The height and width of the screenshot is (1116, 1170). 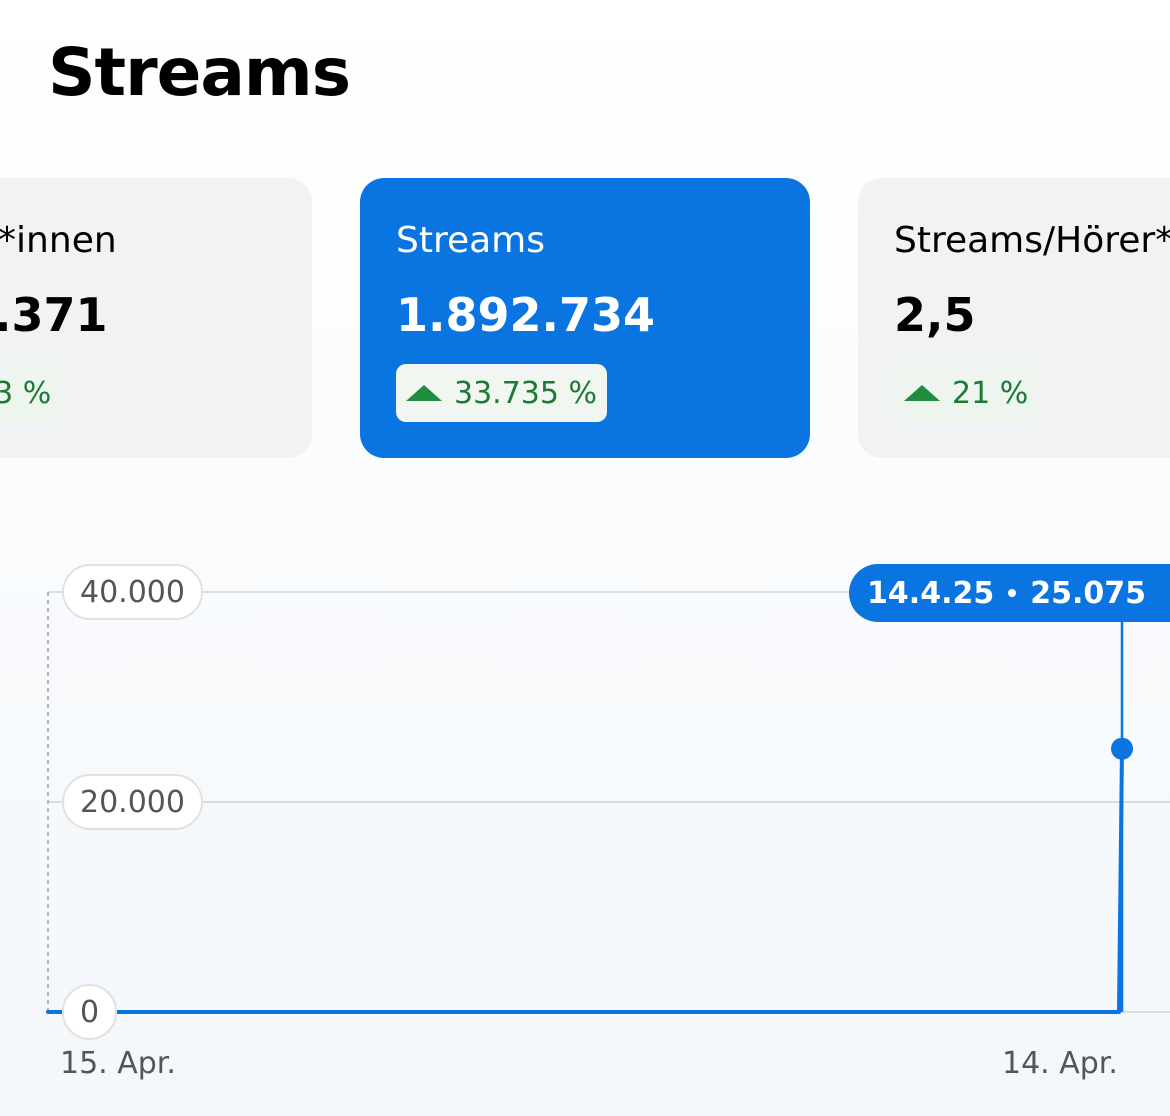 I want to click on y-tick-label: 20.000, so click(x=132, y=802).